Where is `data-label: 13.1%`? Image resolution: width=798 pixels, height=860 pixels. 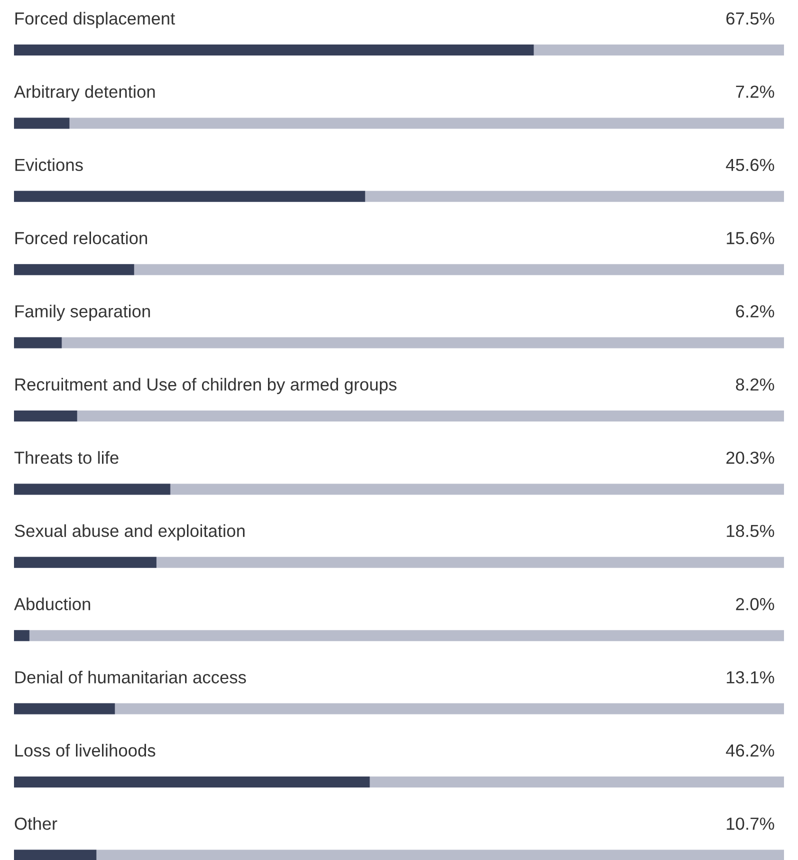
data-label: 13.1% is located at coordinates (750, 677).